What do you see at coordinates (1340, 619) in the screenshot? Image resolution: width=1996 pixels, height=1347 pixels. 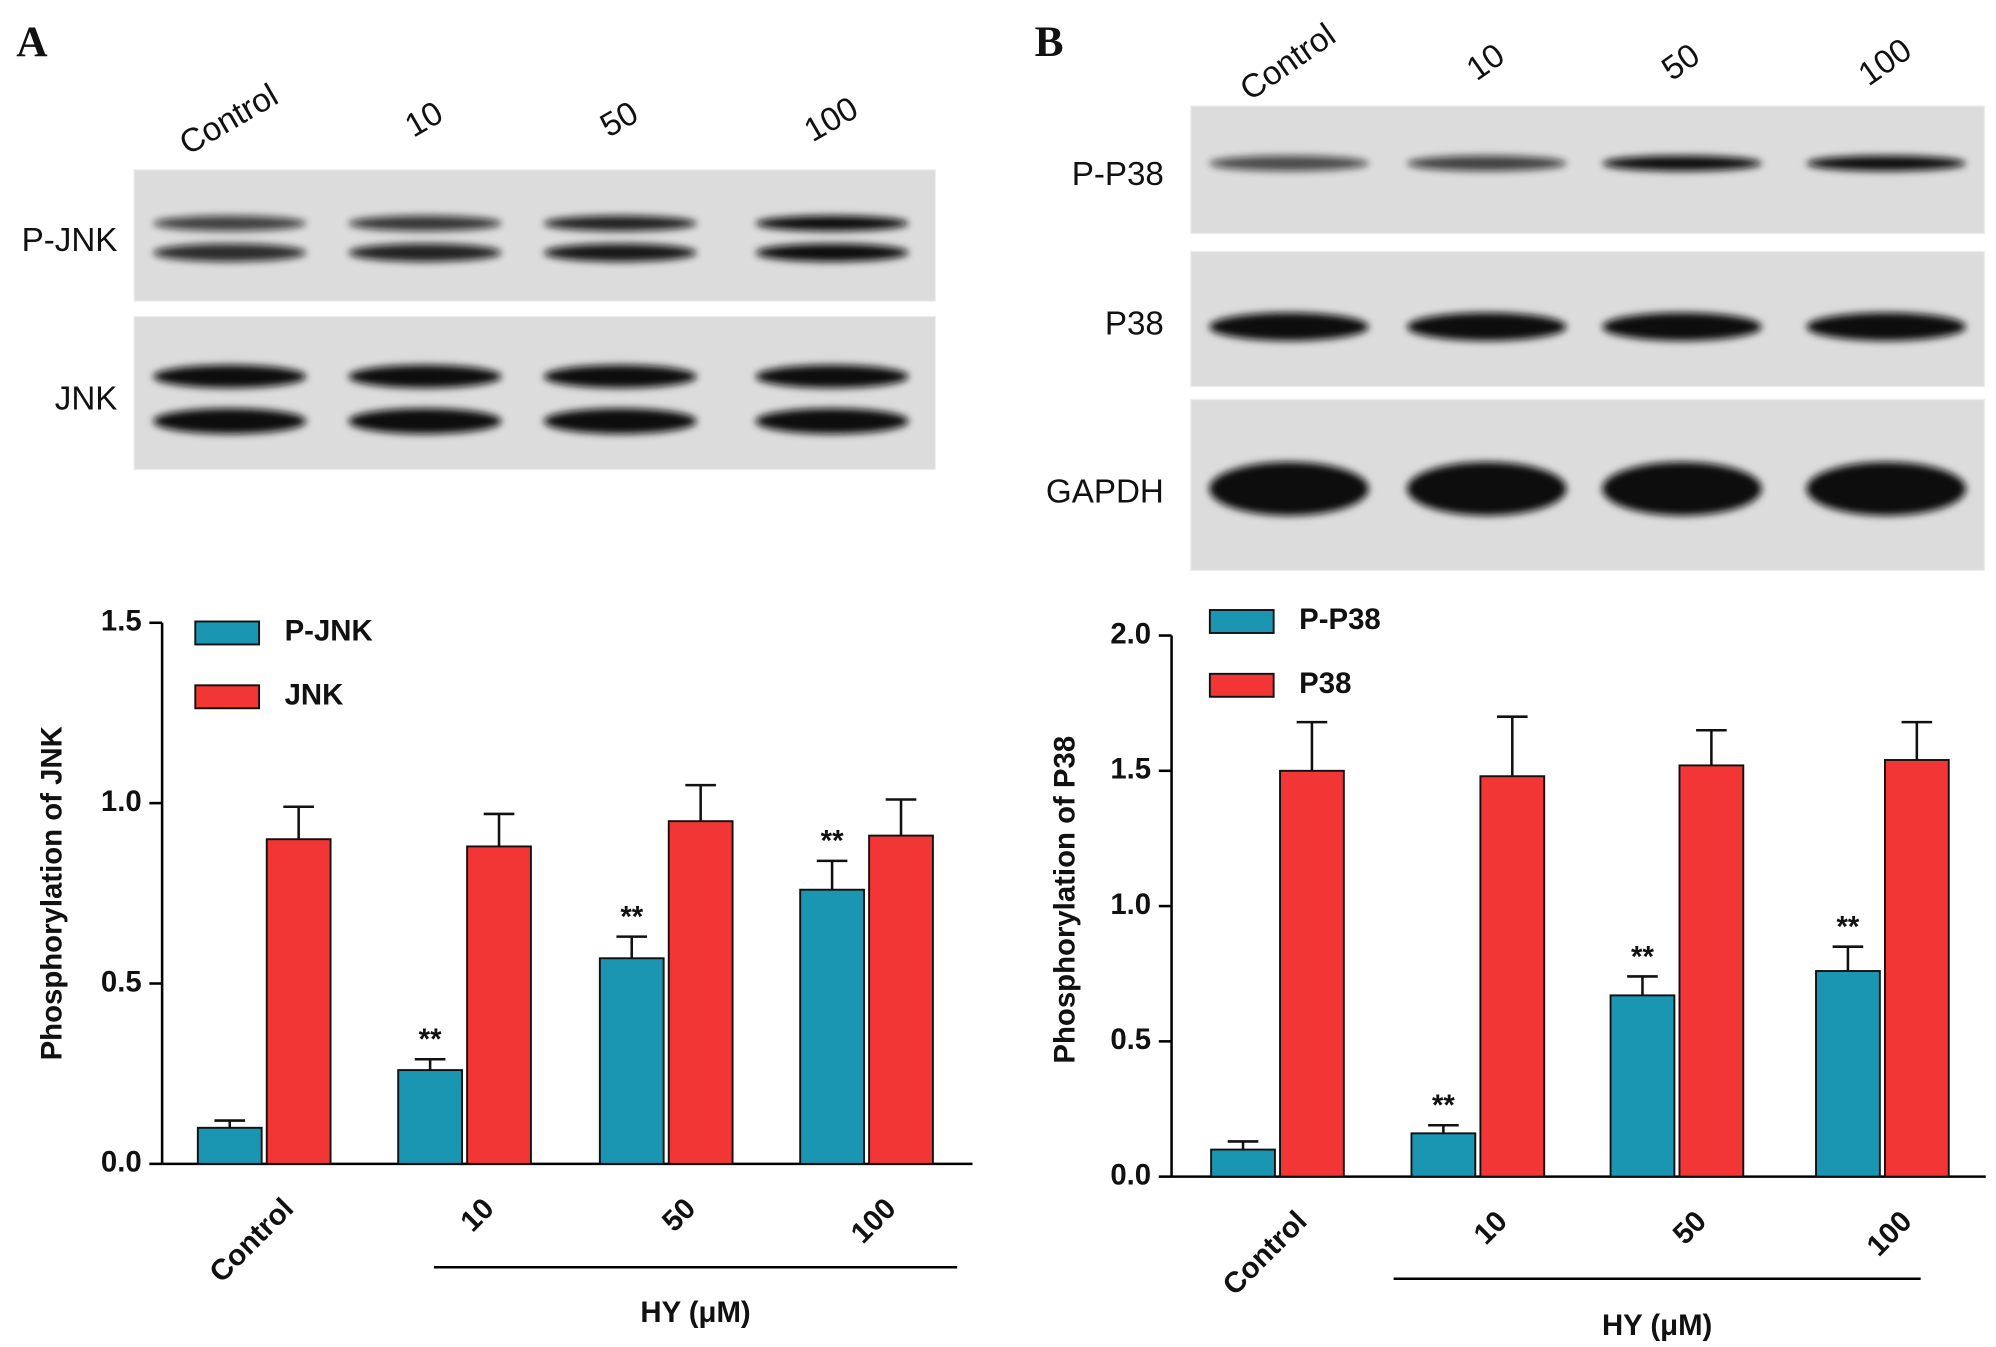 I see `legend-label: P-P38` at bounding box center [1340, 619].